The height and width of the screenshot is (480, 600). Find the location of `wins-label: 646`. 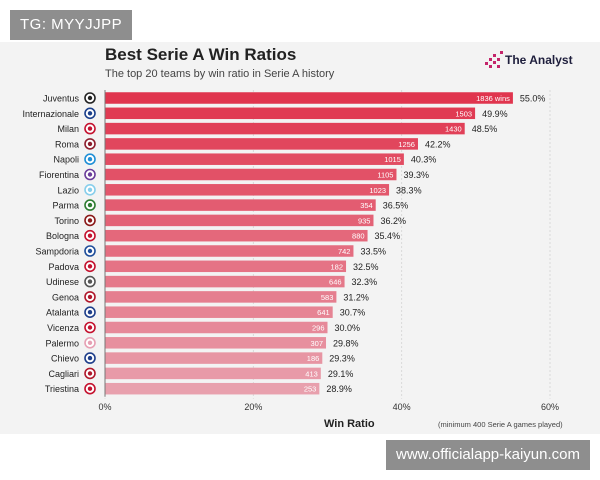

wins-label: 646 is located at coordinates (335, 282).